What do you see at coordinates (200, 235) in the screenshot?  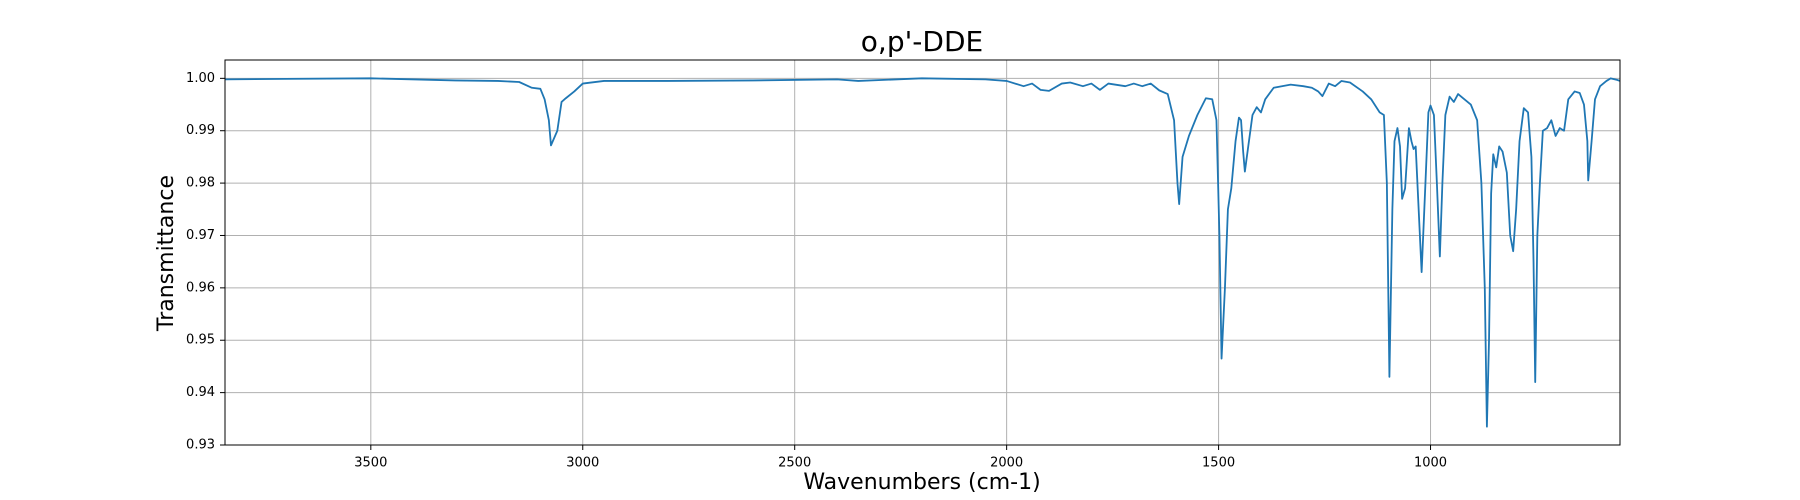 I see `y-tick-label: 0.97` at bounding box center [200, 235].